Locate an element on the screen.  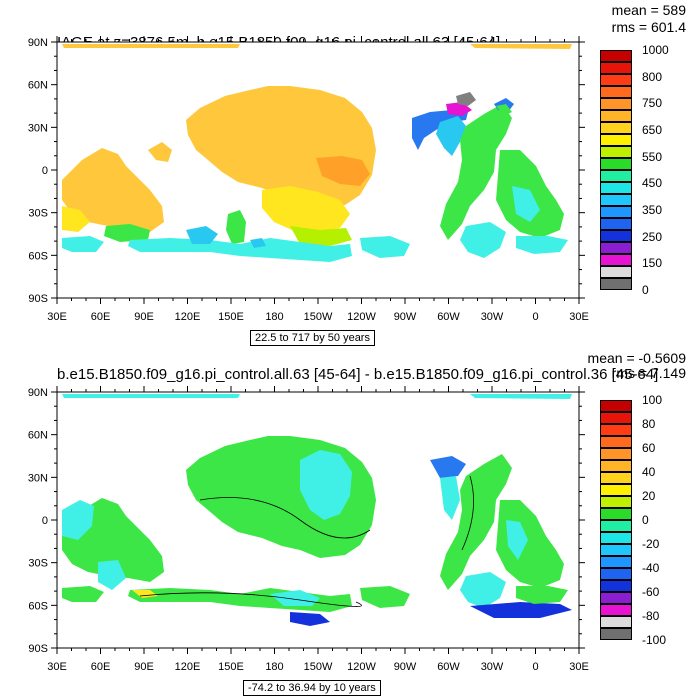
indian-yellow is located at coordinates (76, 219).